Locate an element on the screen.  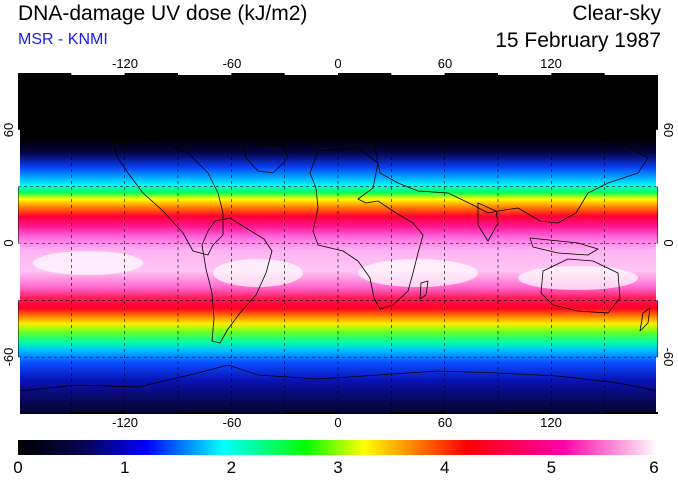
colorbar-gradient is located at coordinates (338, 447).